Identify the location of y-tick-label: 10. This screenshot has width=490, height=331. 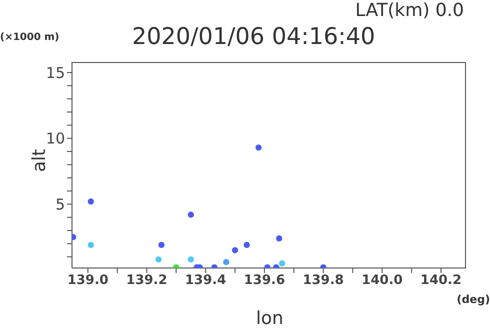
(55, 139).